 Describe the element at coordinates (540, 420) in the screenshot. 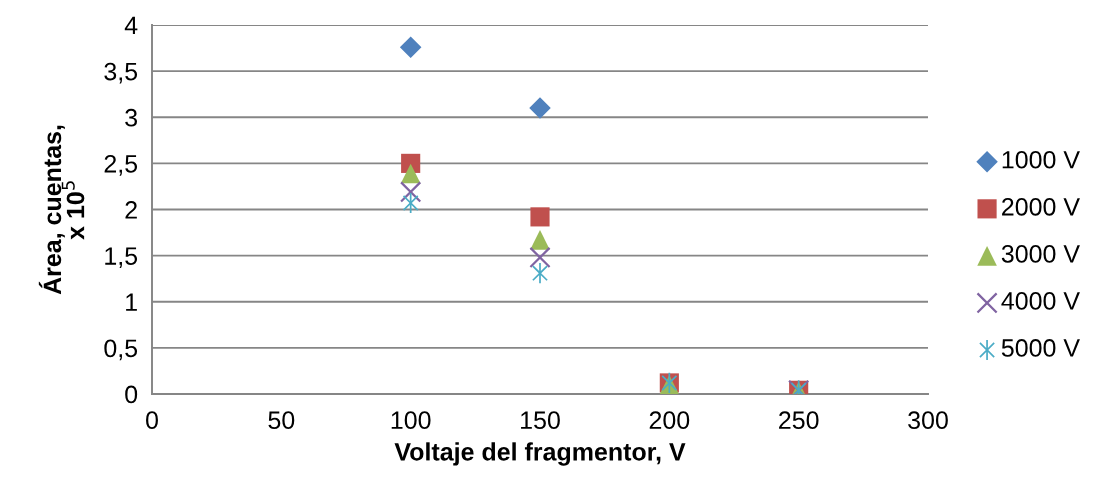

I see `x-tick-label: 150` at that location.